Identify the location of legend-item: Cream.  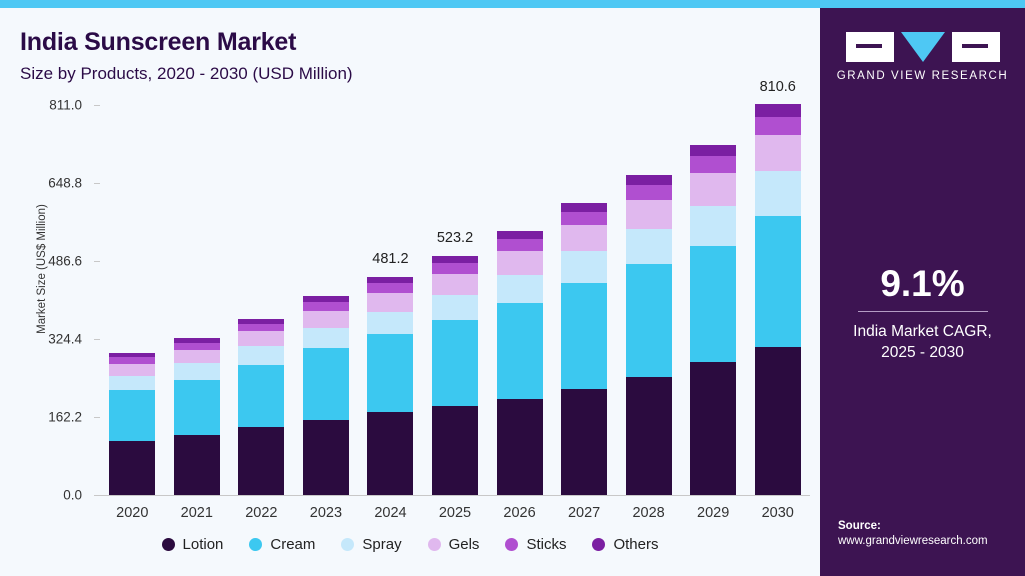
(282, 544).